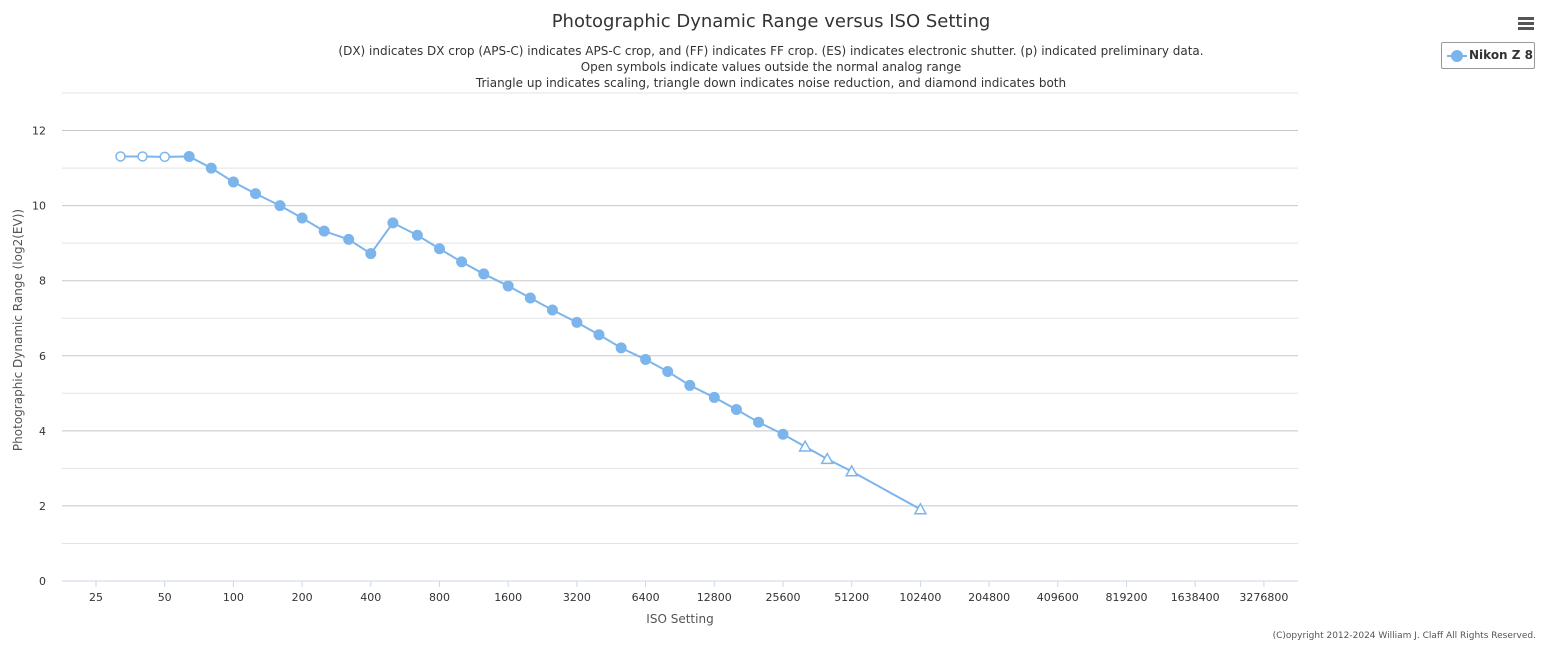 This screenshot has height=645, width=1542. I want to click on x-tick-label: 12800, so click(714, 597).